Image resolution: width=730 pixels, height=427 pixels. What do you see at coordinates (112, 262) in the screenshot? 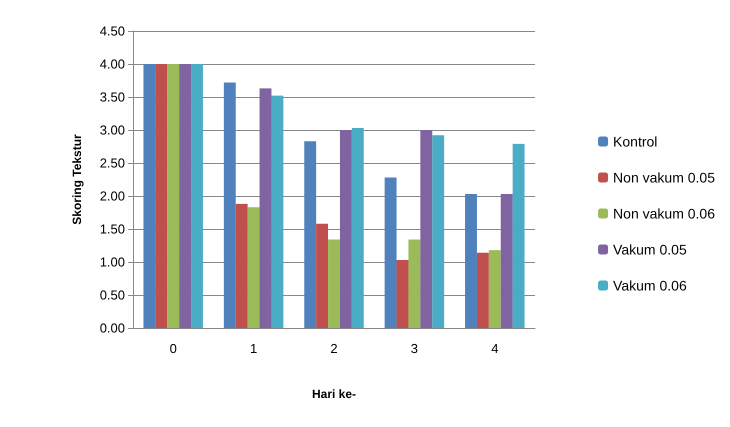
I see `y-tick-label: 1.00` at bounding box center [112, 262].